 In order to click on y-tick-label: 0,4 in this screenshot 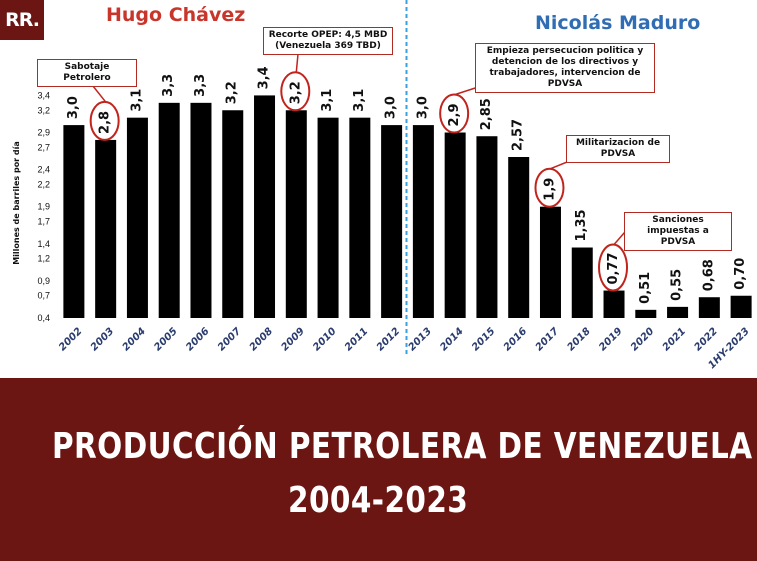, I will do `click(43, 318)`.